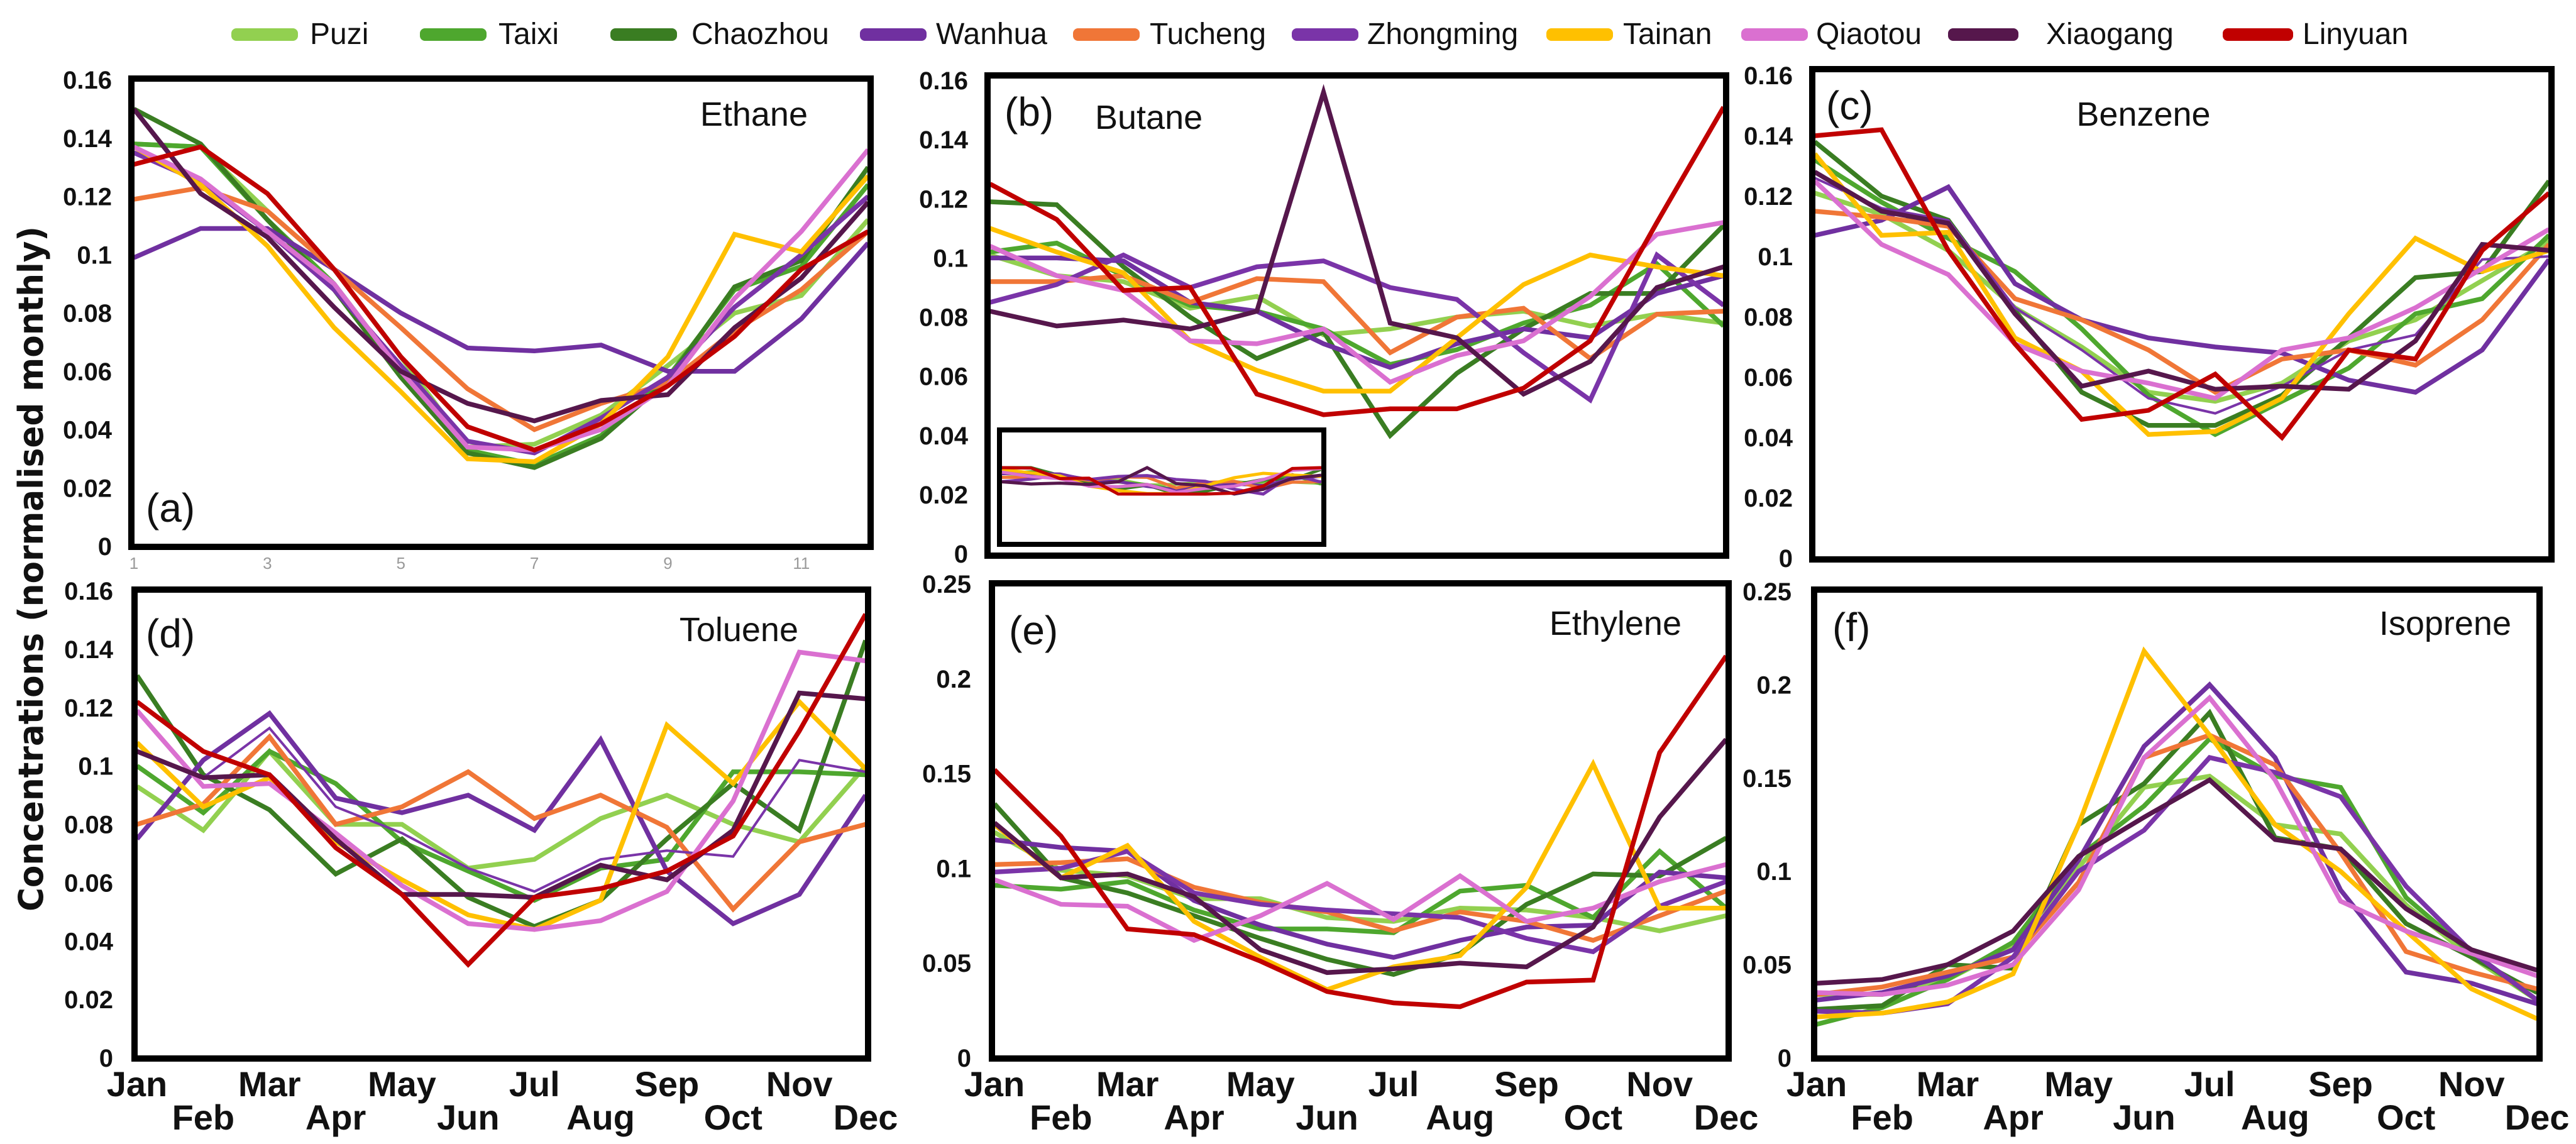  What do you see at coordinates (204, 1117) in the screenshot?
I see `x-tick-label-feb: Feb` at bounding box center [204, 1117].